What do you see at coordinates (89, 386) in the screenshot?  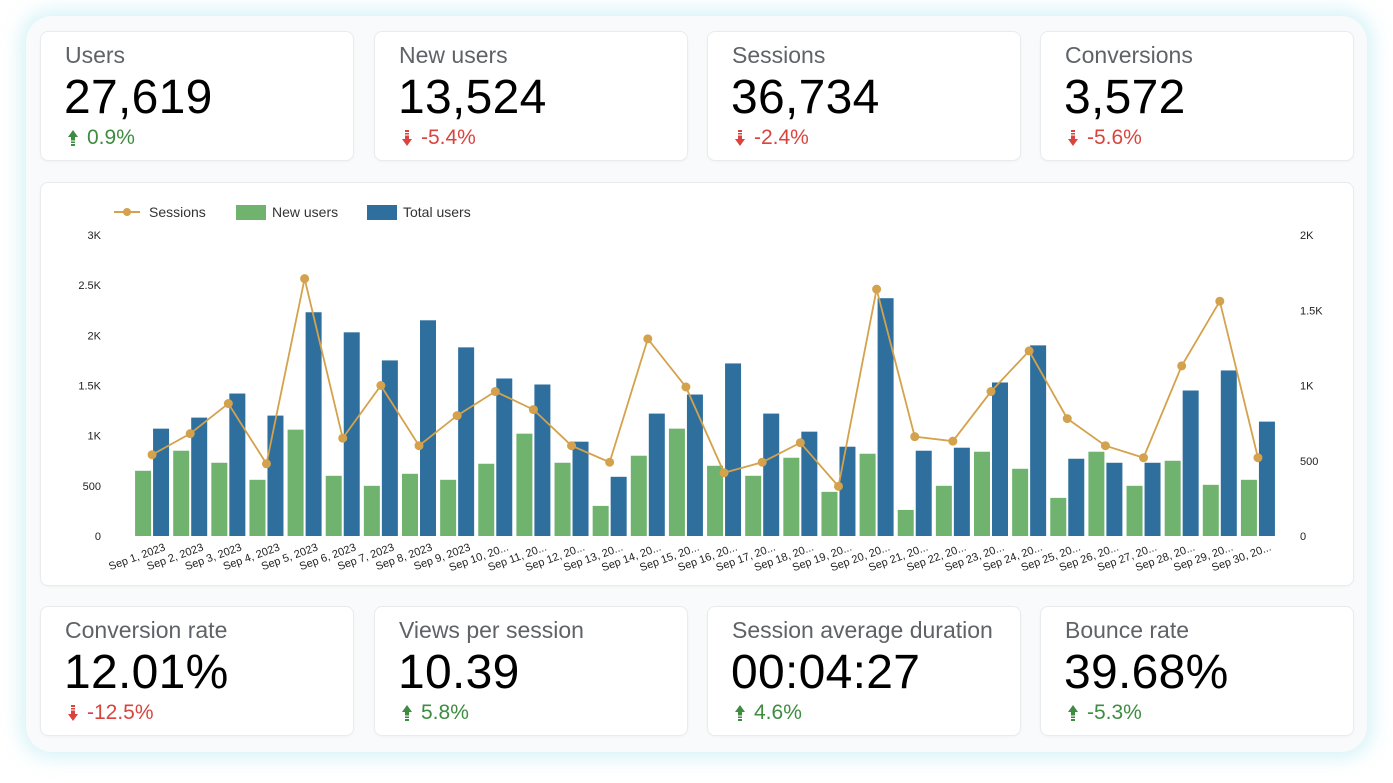 I see `left-axis: 0 500 1K 1.5K 2K 2.5K 3K` at bounding box center [89, 386].